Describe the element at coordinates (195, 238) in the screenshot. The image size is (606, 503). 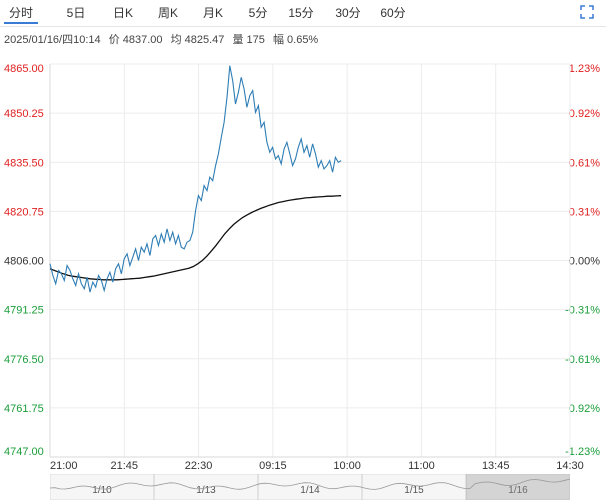
I see `series-average-line` at that location.